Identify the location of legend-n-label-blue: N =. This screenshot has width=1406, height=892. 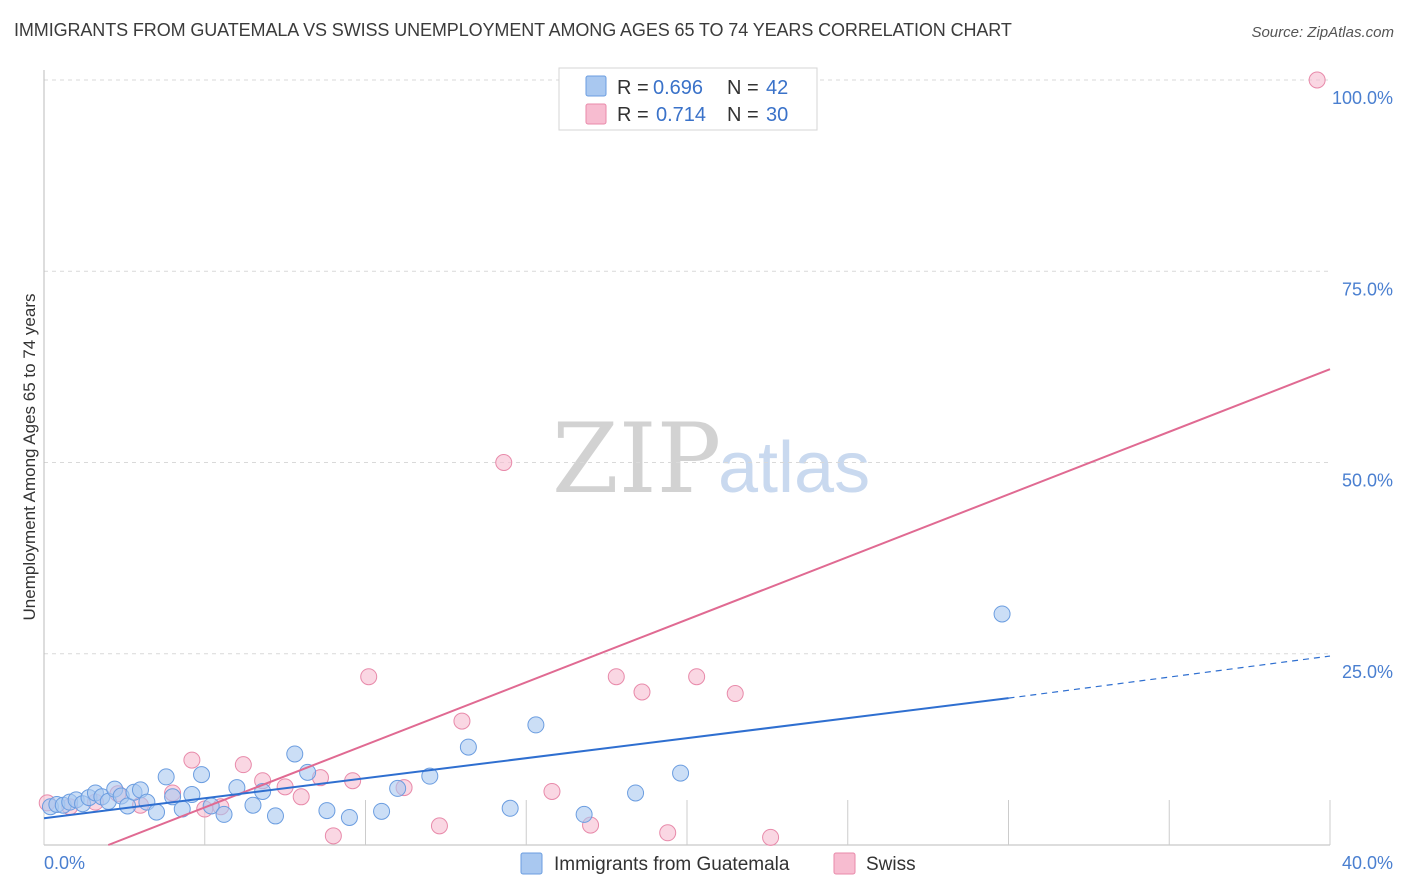
(743, 88).